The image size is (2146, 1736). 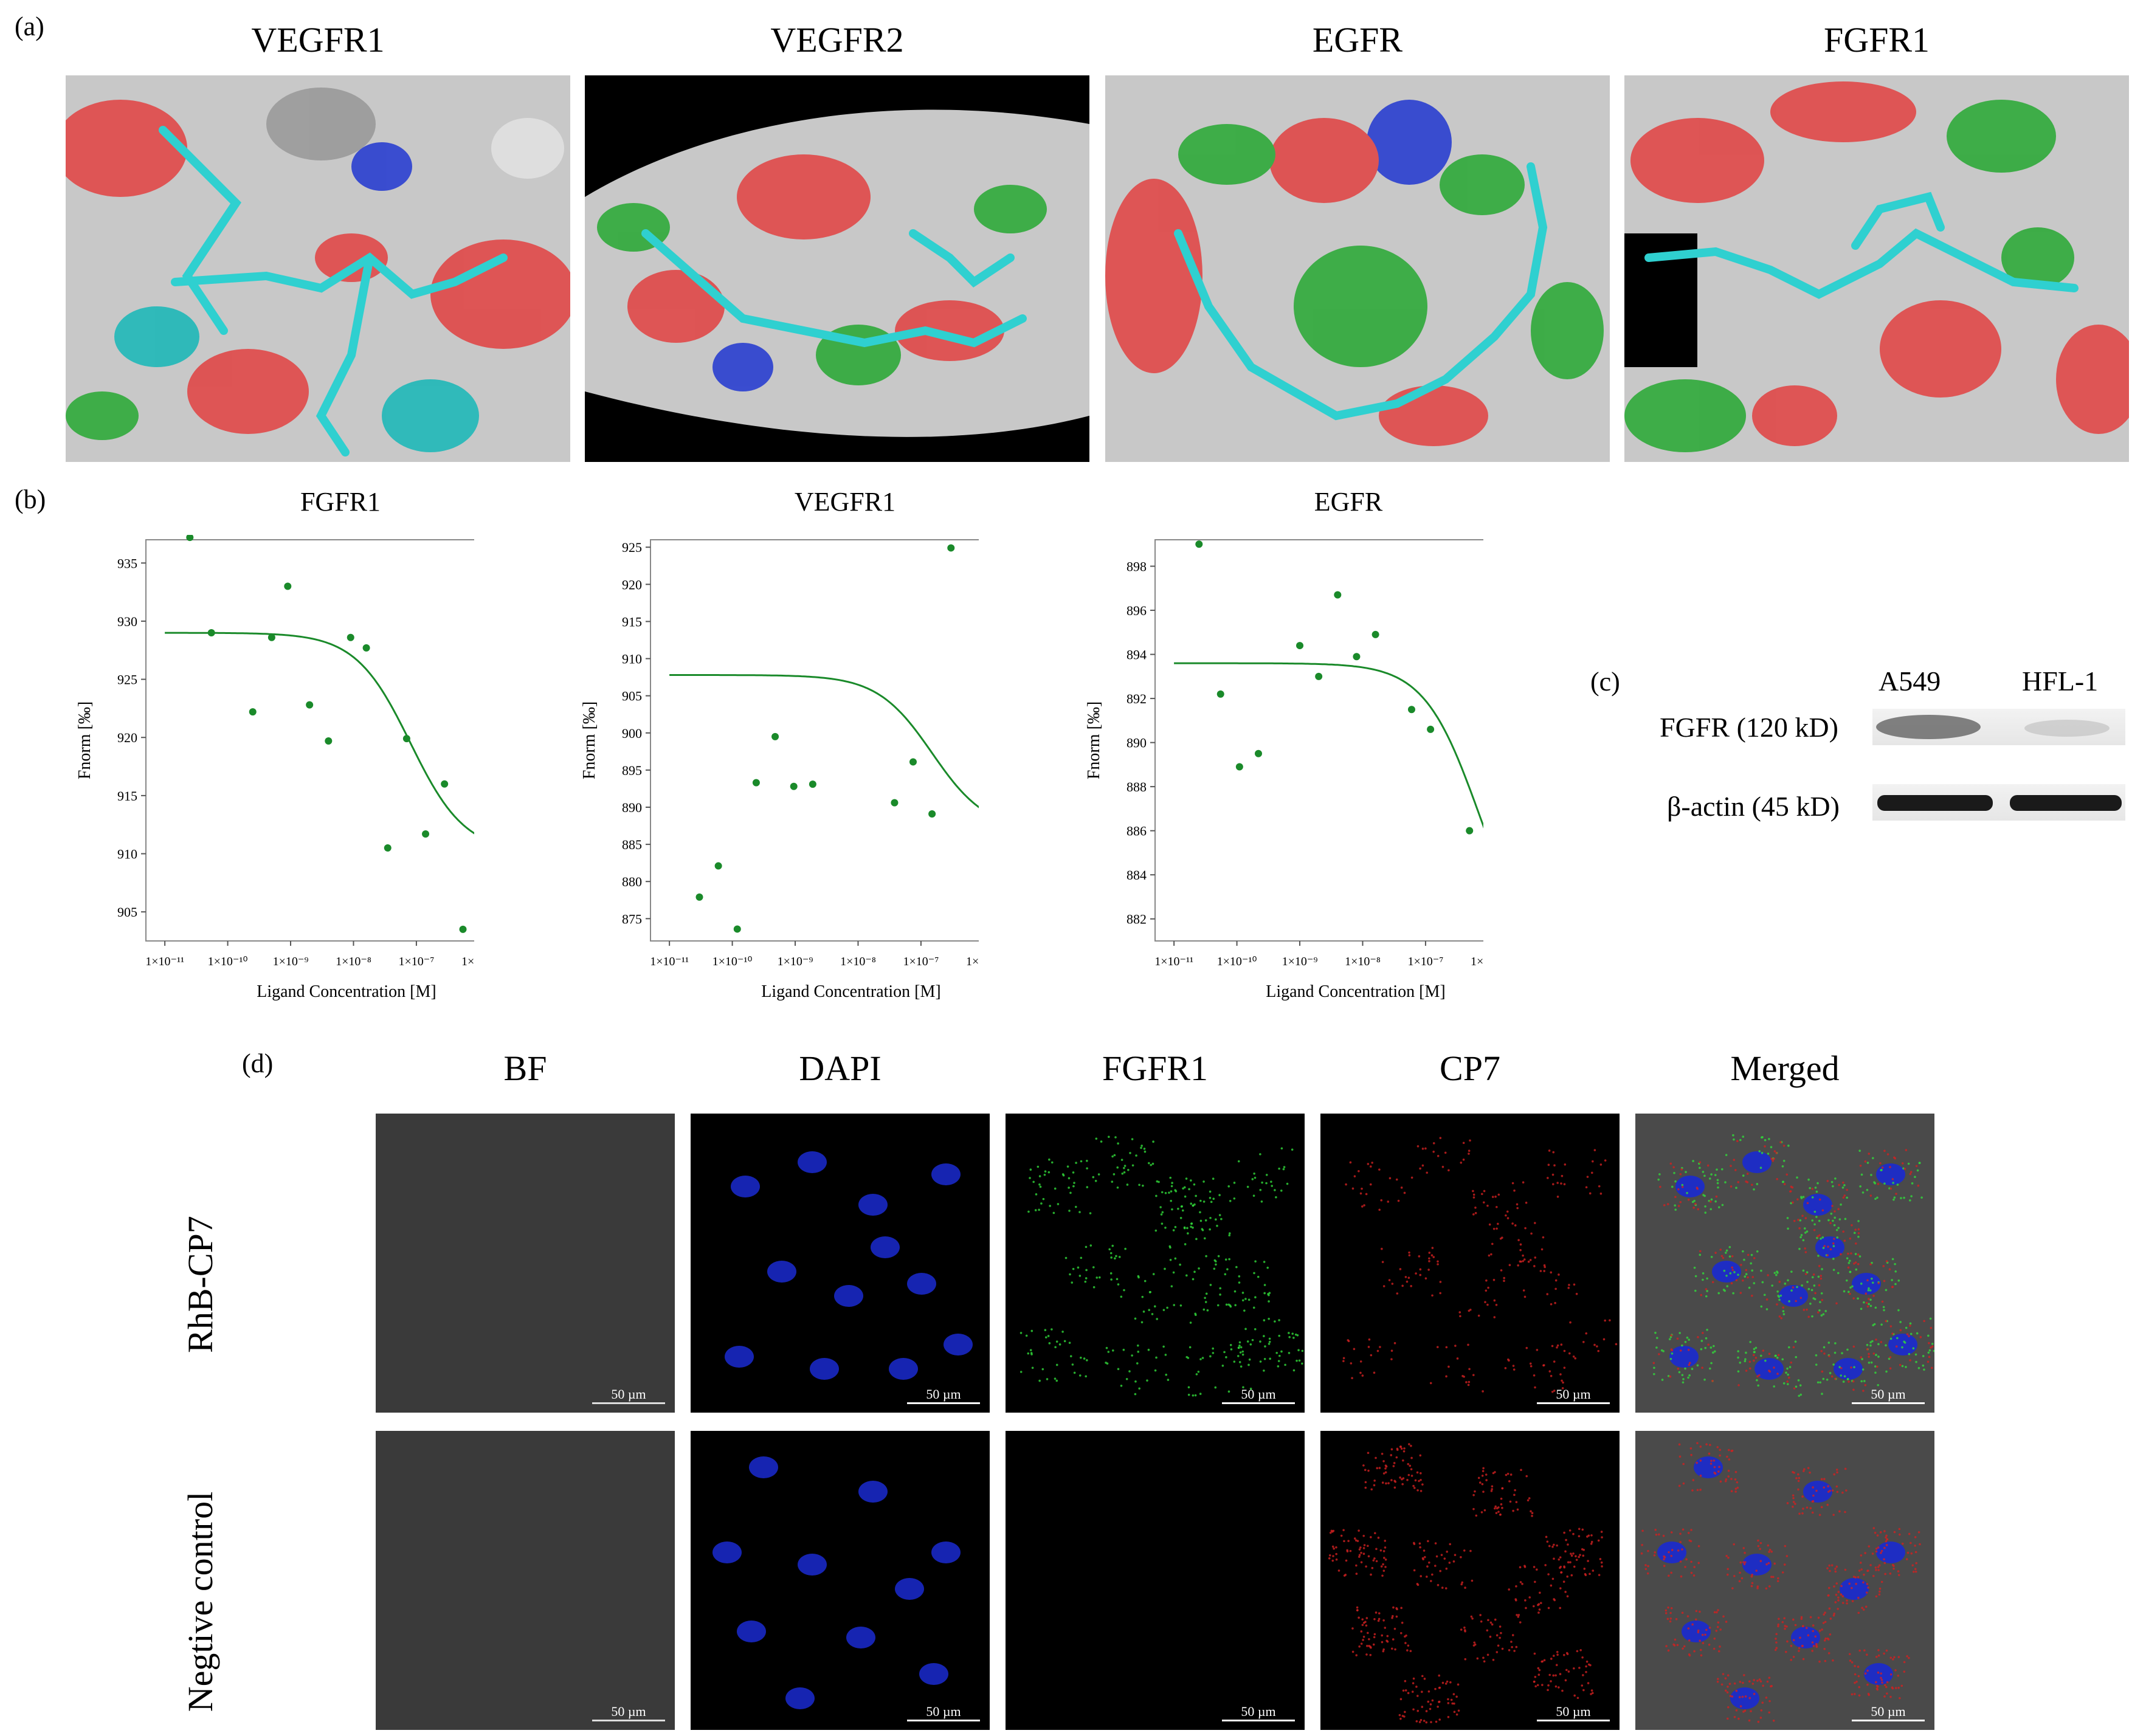 What do you see at coordinates (1426, 961) in the screenshot?
I see `x-tick-label: 1×10⁻⁷` at bounding box center [1426, 961].